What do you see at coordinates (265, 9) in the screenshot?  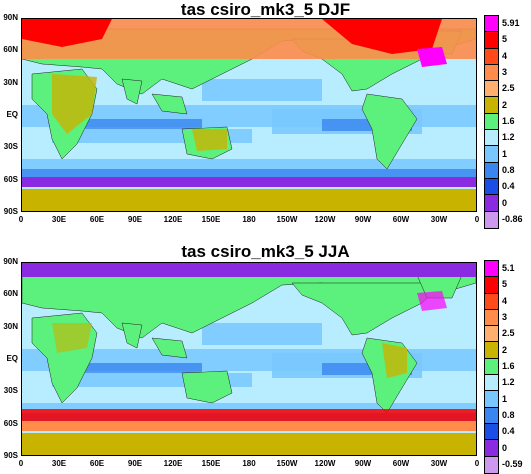 I see `panel-title: tas csiro_mk3_5 DJF` at bounding box center [265, 9].